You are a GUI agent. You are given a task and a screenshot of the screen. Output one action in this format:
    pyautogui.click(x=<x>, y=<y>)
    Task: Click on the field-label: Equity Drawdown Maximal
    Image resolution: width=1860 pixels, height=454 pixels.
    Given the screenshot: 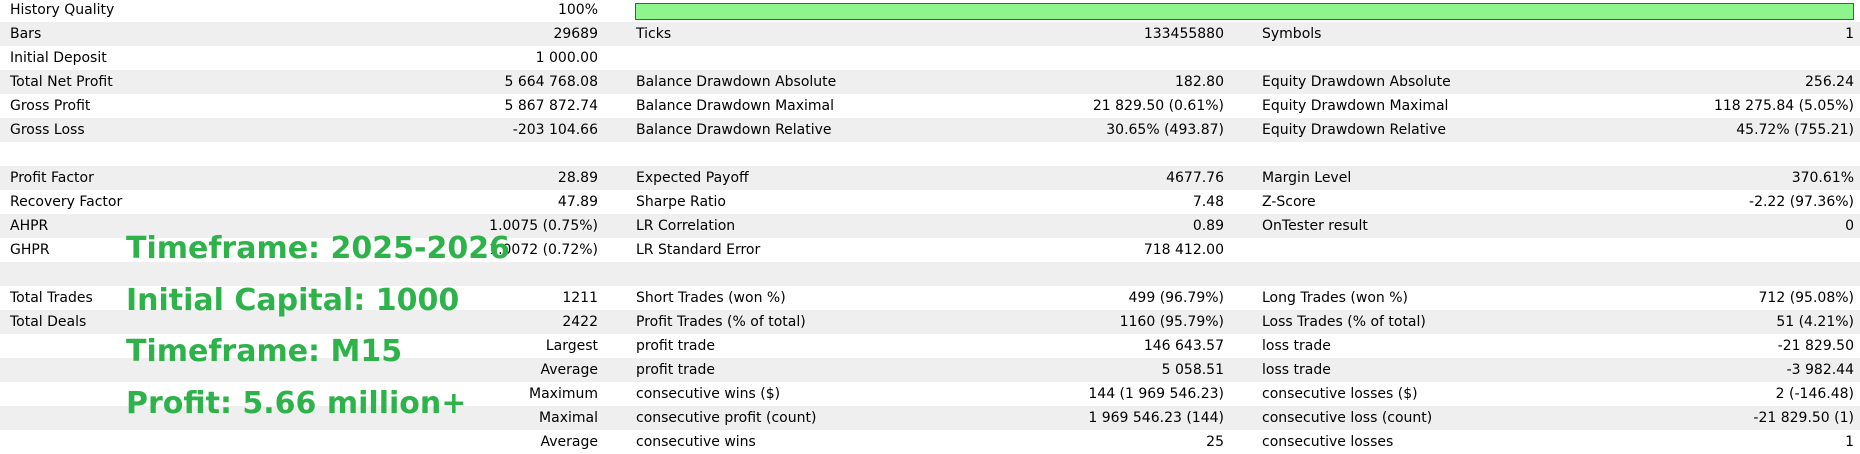 What is the action you would take?
    pyautogui.click(x=1355, y=106)
    